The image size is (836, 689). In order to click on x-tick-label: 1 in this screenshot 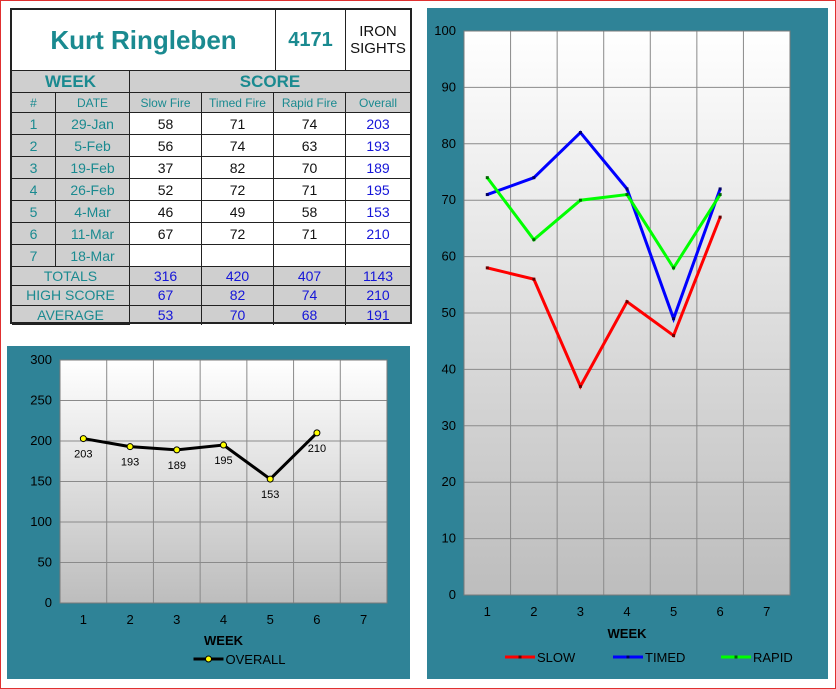, I will do `click(487, 611)`.